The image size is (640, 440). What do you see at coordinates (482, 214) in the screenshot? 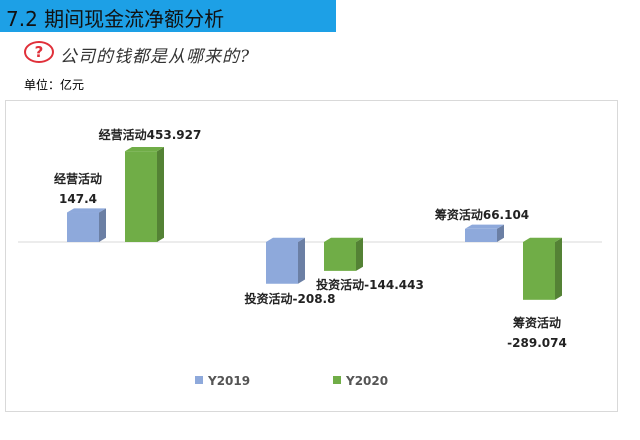
I see `data-label-y2019-2: 筹资活动66.104` at bounding box center [482, 214].